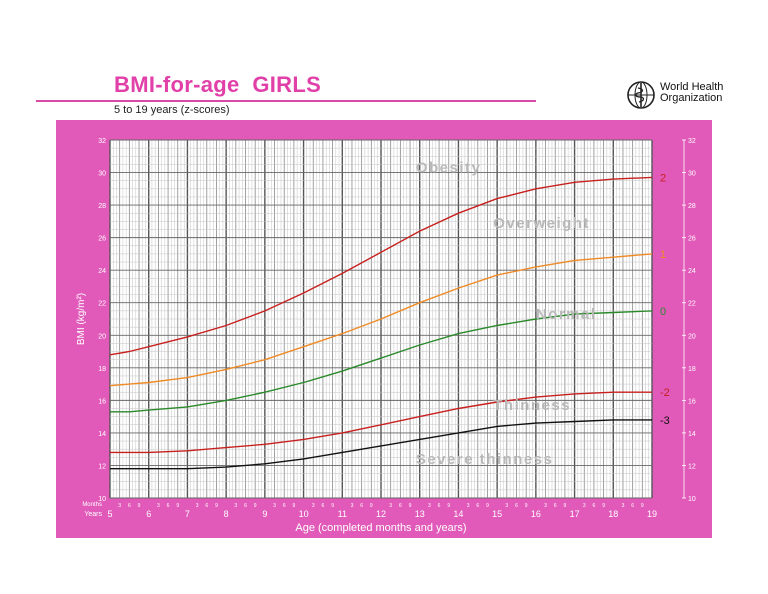 This screenshot has height=594, width=768. What do you see at coordinates (665, 393) in the screenshot?
I see `series-label-3: -2` at bounding box center [665, 393].